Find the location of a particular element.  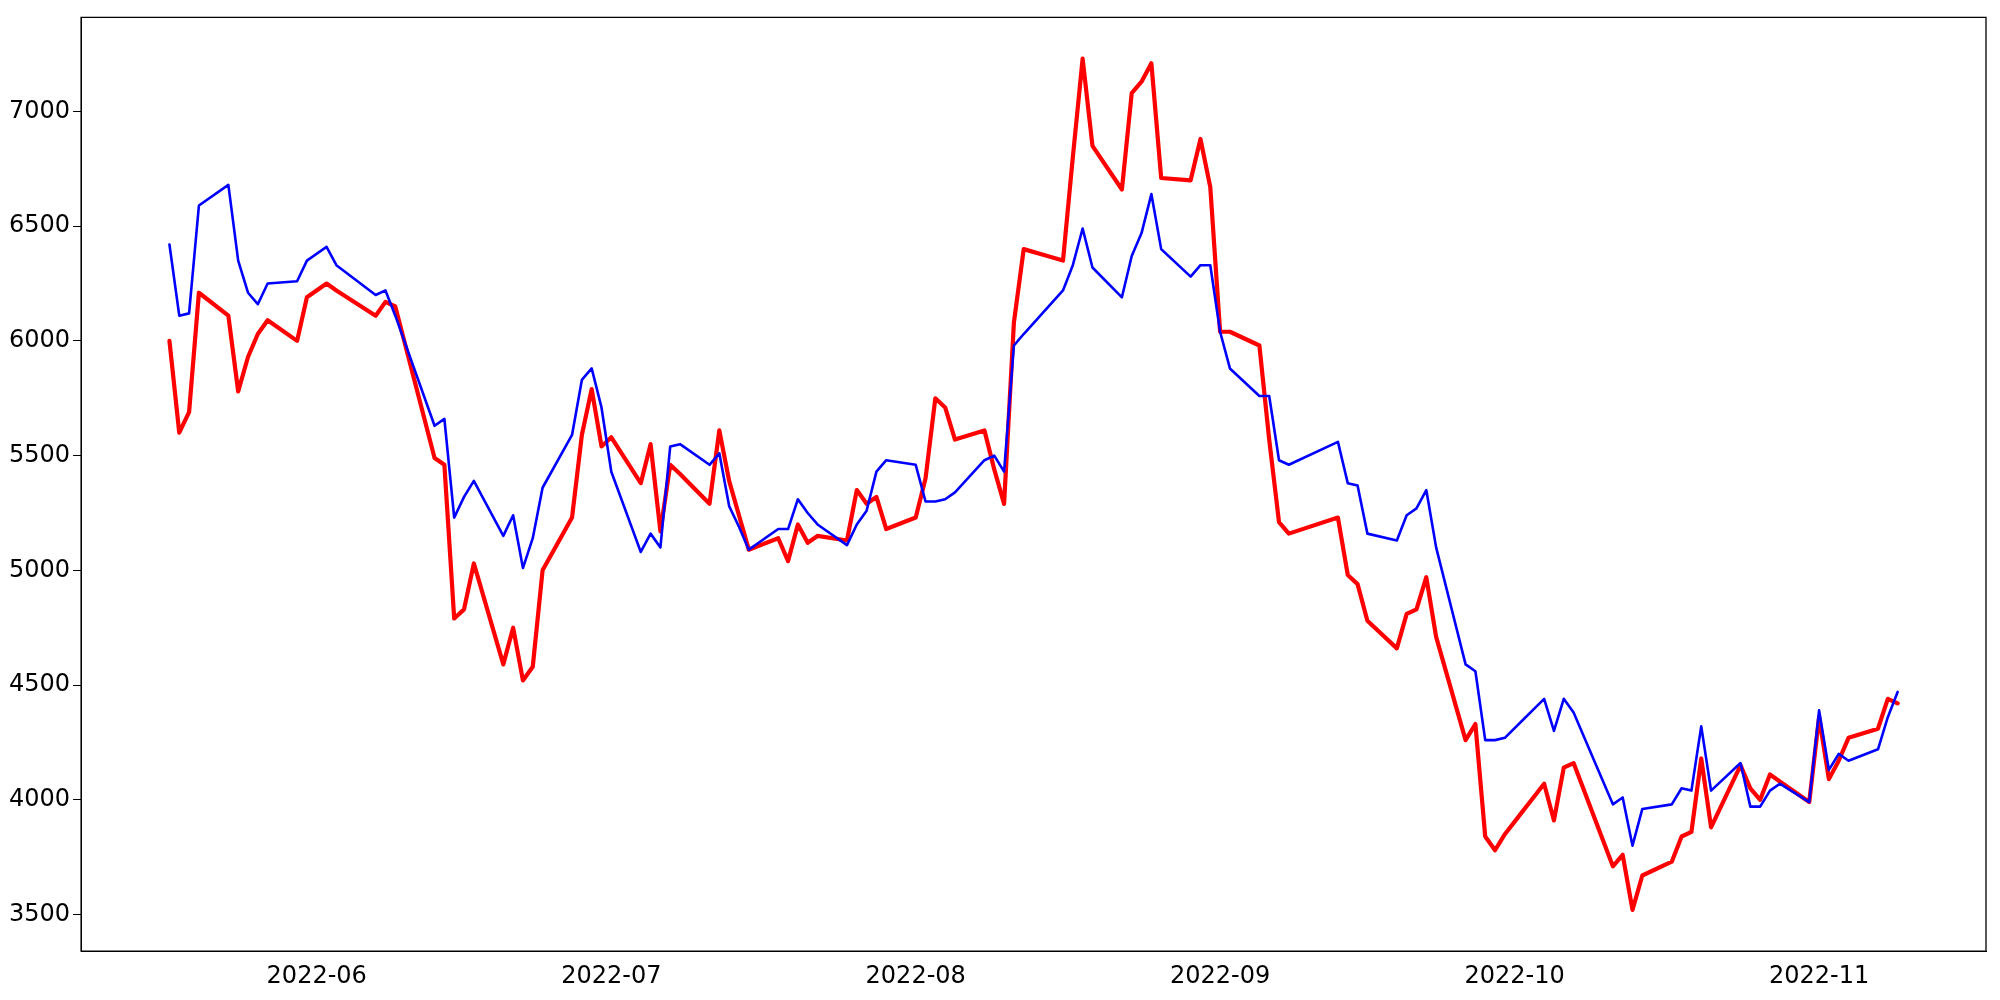

y-tick-label: 6500 is located at coordinates (40, 224).